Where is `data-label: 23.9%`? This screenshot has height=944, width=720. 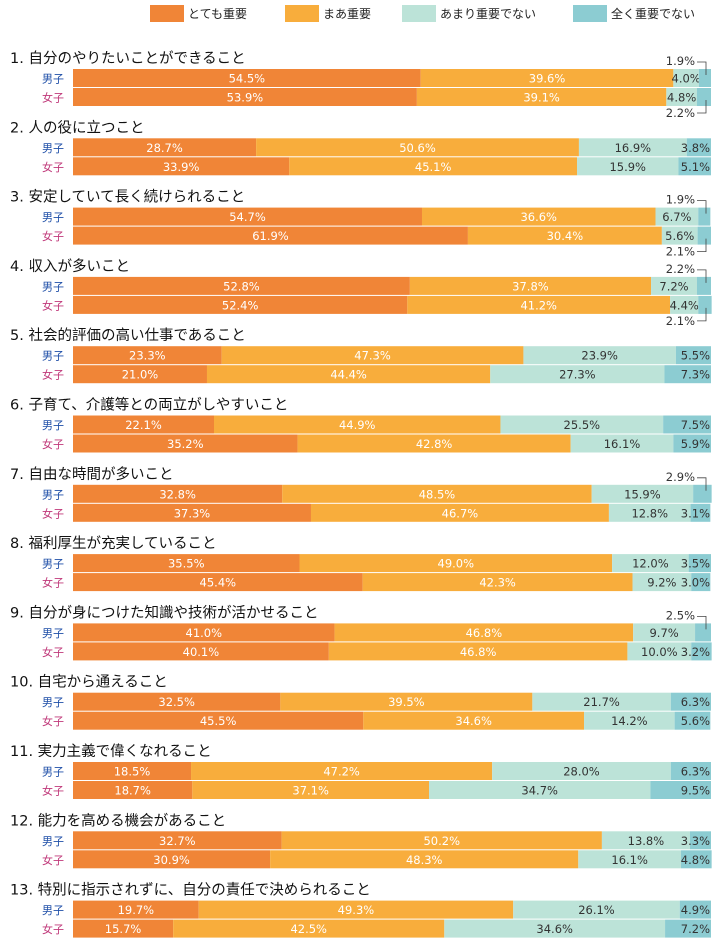 data-label: 23.9% is located at coordinates (599, 356).